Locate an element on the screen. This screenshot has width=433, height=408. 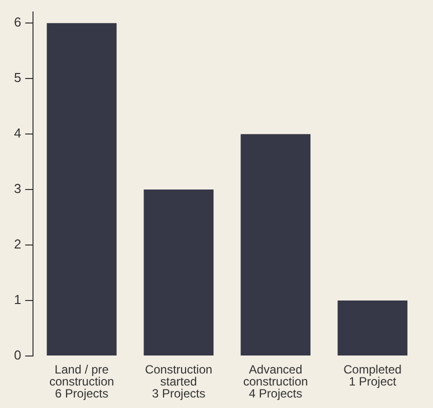
x-tick-label: Advanced construction 4 Projects is located at coordinates (275, 381).